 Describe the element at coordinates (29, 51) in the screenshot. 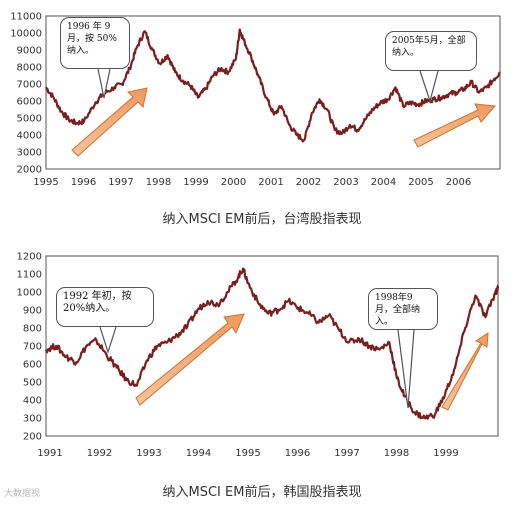

I see `y-tick-label: 9000` at that location.